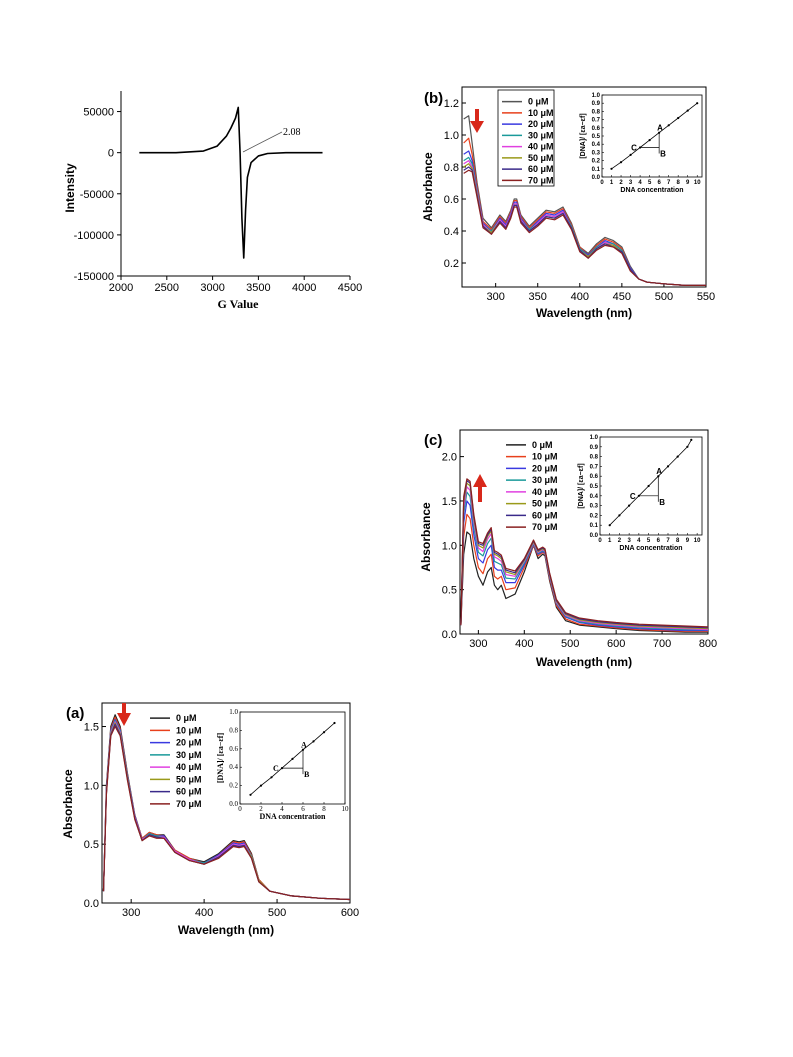 This screenshot has height=1057, width=793. I want to click on panel-b-legend-entry: 60 μM, so click(541, 169).